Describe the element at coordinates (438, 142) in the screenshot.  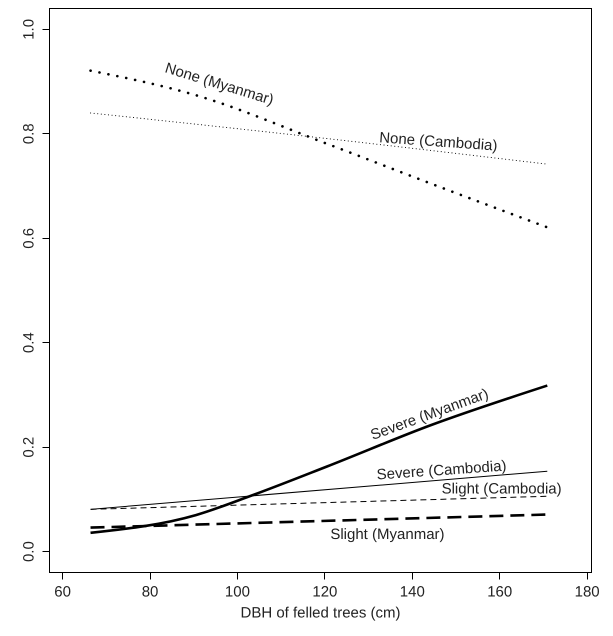
I see `series-label: None (Cambodia)` at that location.